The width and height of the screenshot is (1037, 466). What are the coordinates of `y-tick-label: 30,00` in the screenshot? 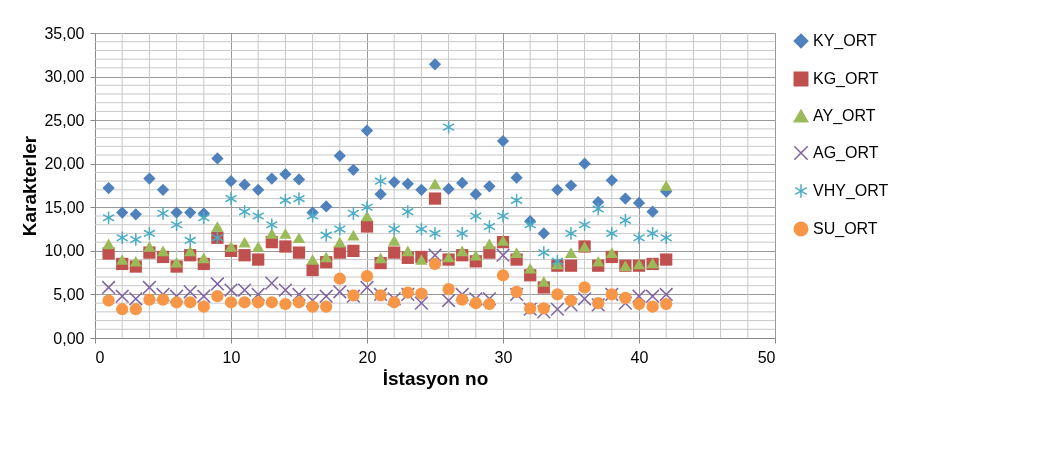 It's located at (64, 77).